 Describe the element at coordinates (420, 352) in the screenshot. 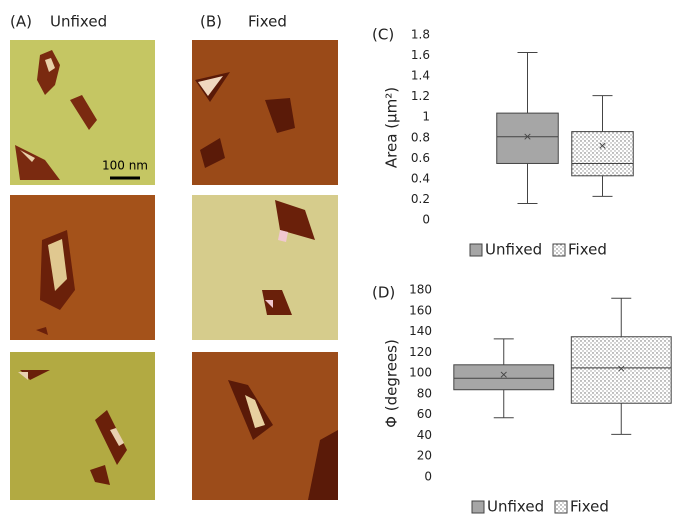

I see `y-tick-label: 120` at that location.